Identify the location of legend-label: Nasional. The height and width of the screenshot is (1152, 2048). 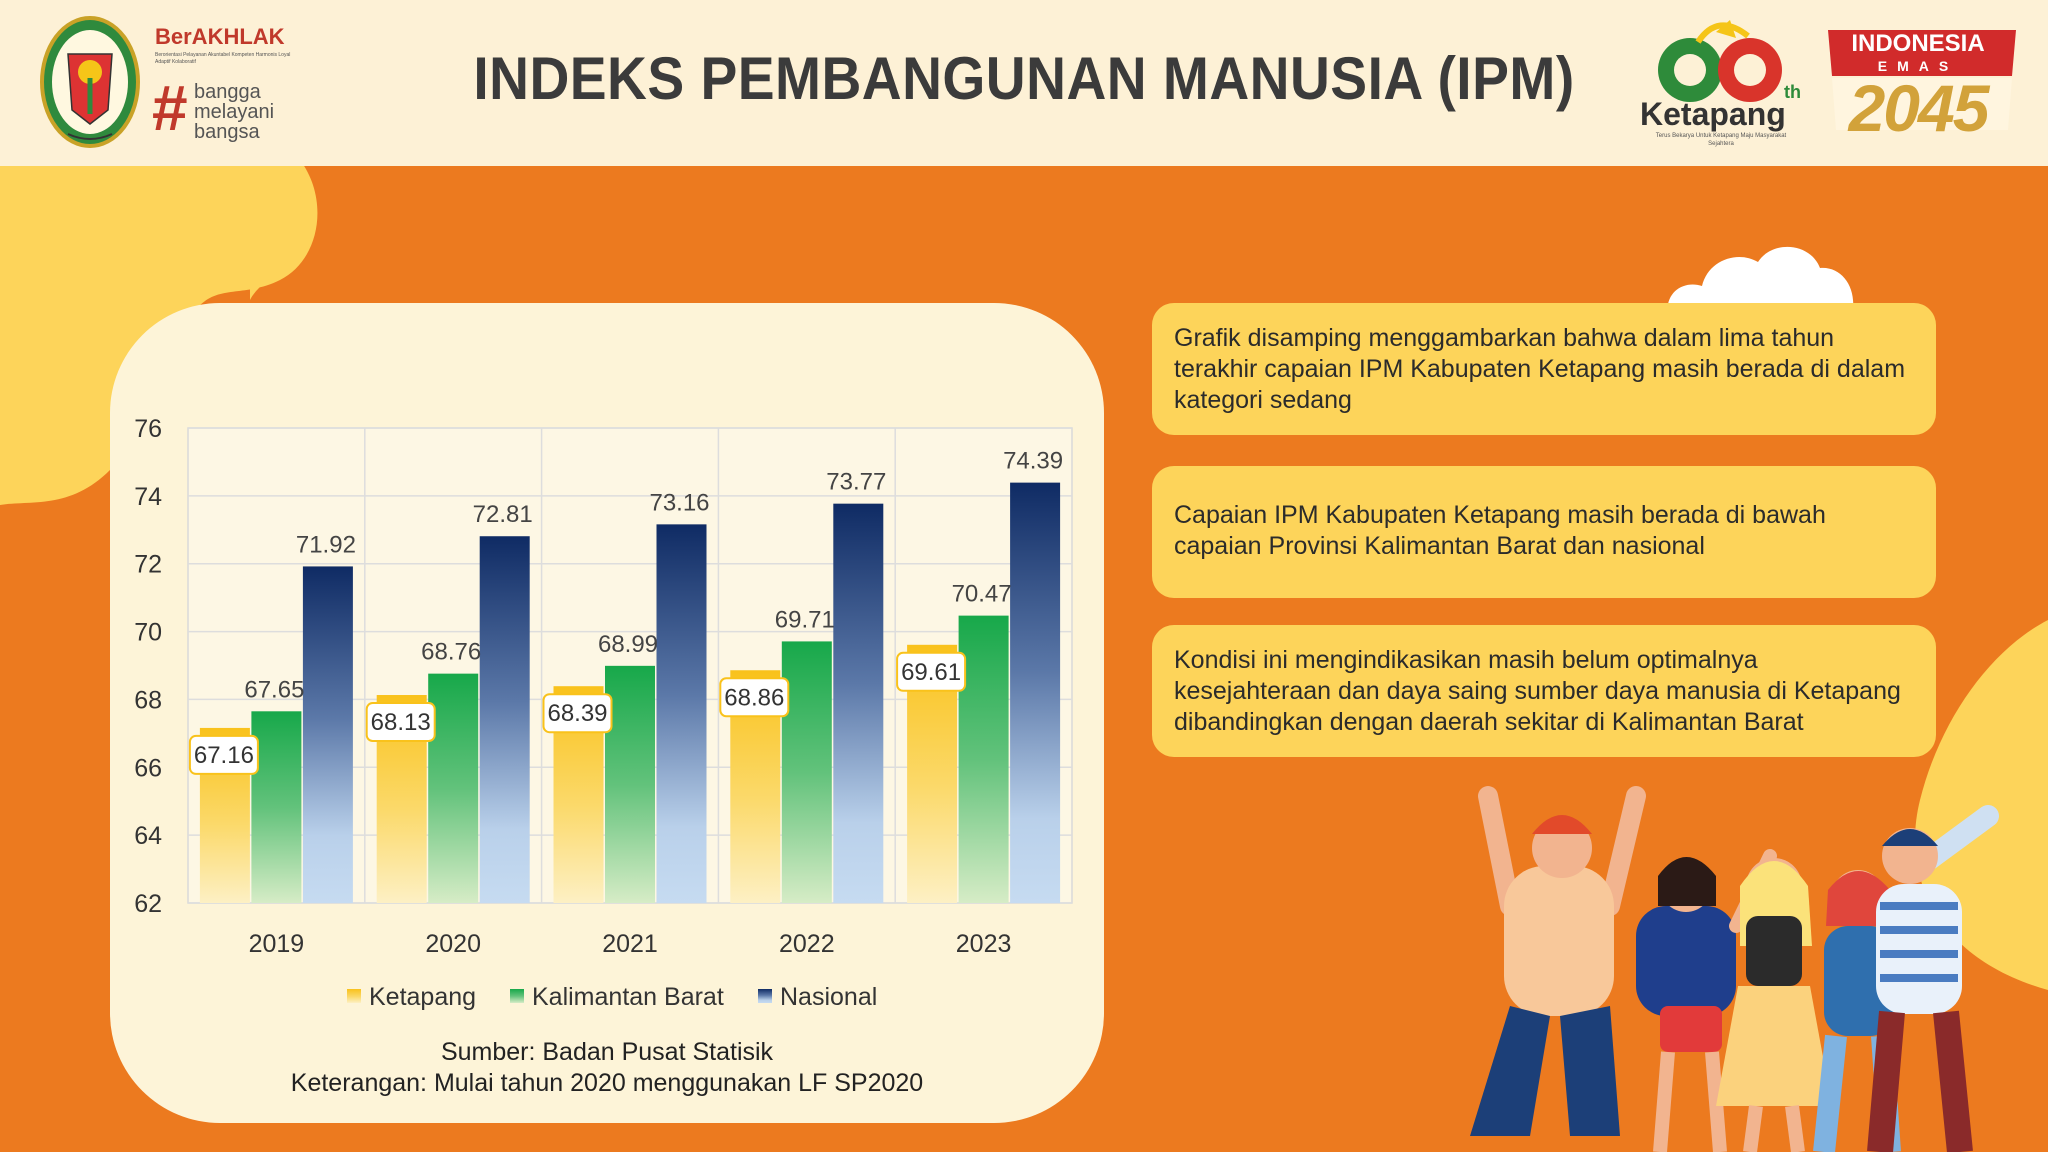
(828, 997).